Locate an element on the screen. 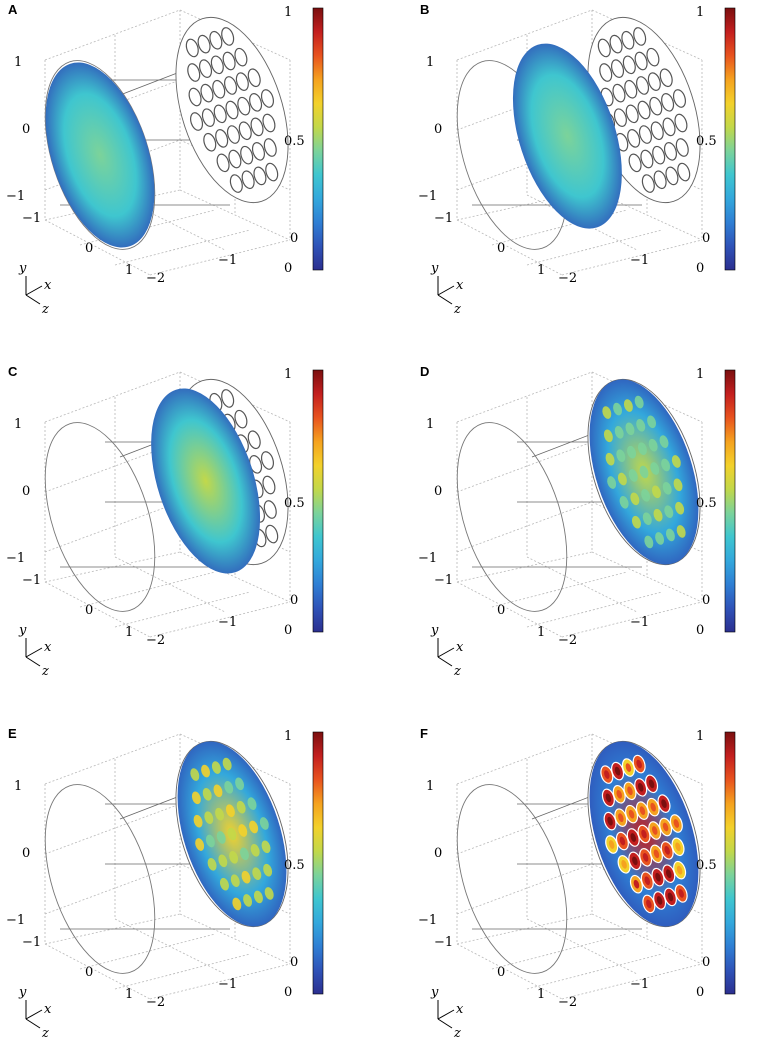 The height and width of the screenshot is (1041, 768). y-tick-label: 1 is located at coordinates (18, 424).